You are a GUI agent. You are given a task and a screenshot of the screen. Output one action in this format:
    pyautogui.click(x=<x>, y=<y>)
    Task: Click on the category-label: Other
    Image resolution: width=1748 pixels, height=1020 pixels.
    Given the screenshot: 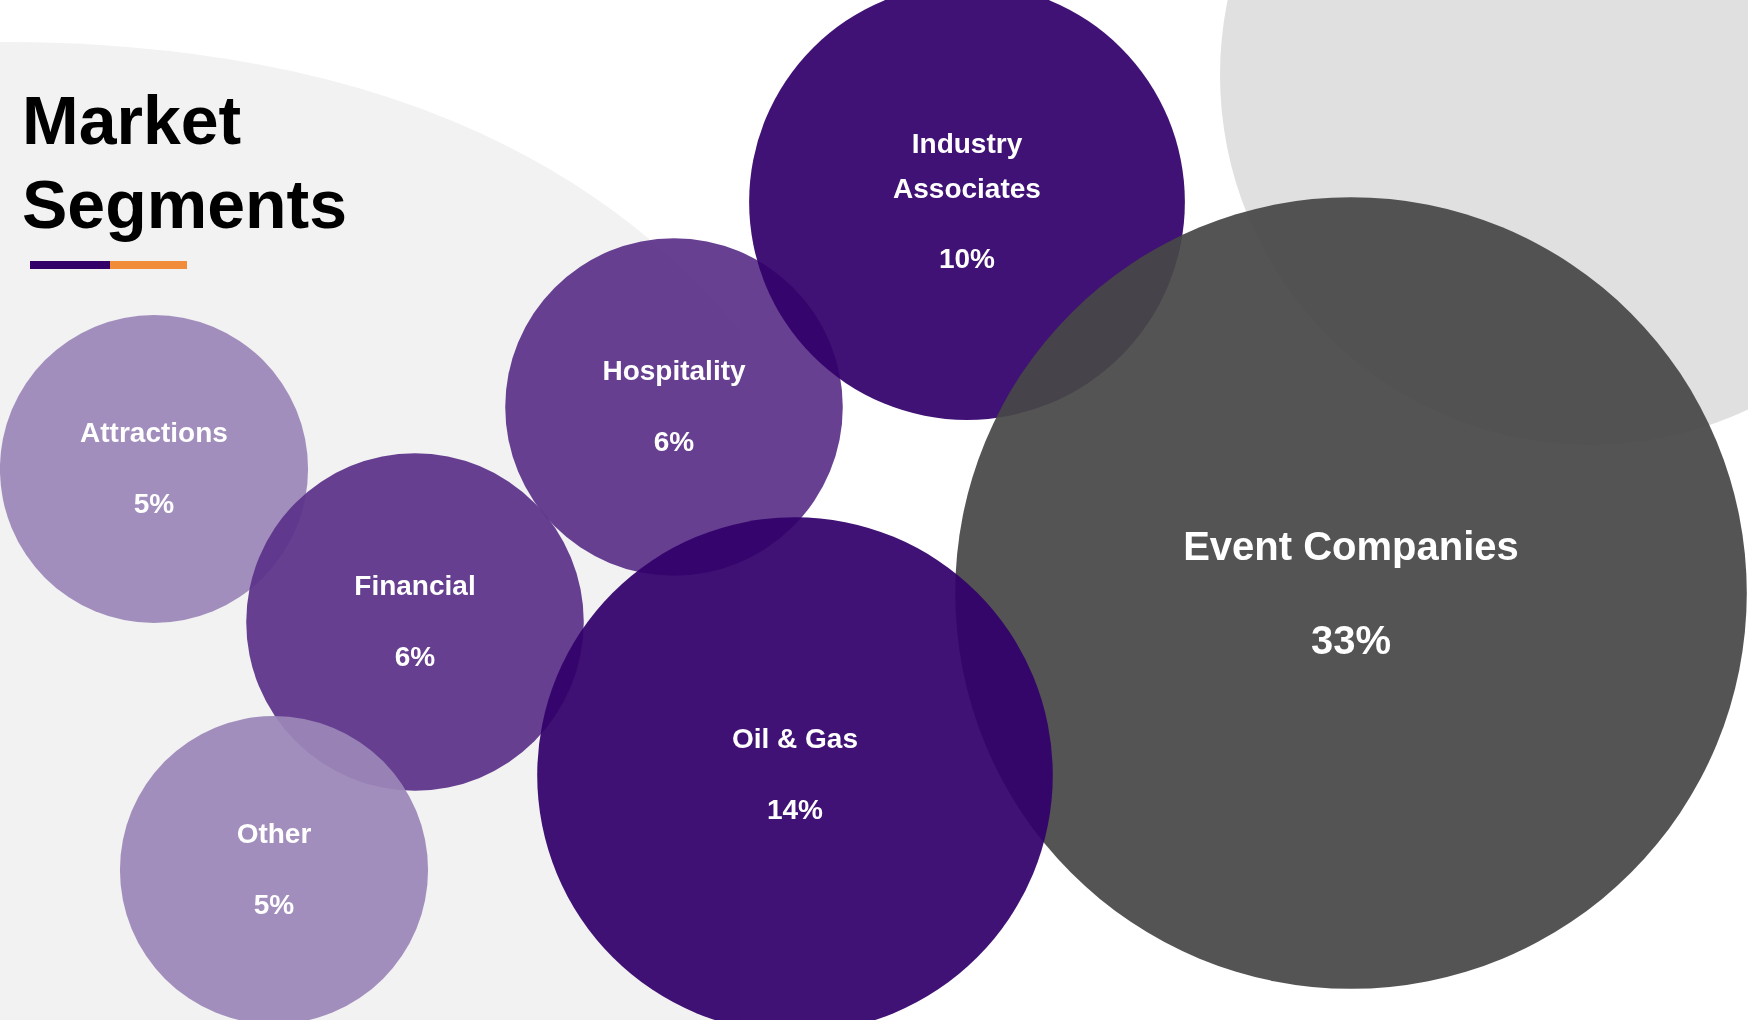 What is the action you would take?
    pyautogui.click(x=274, y=834)
    